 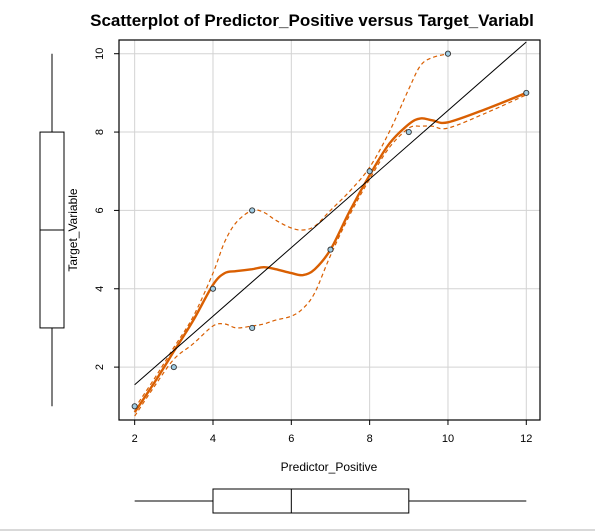 What do you see at coordinates (311, 501) in the screenshot?
I see `x-boxplot-box` at bounding box center [311, 501].